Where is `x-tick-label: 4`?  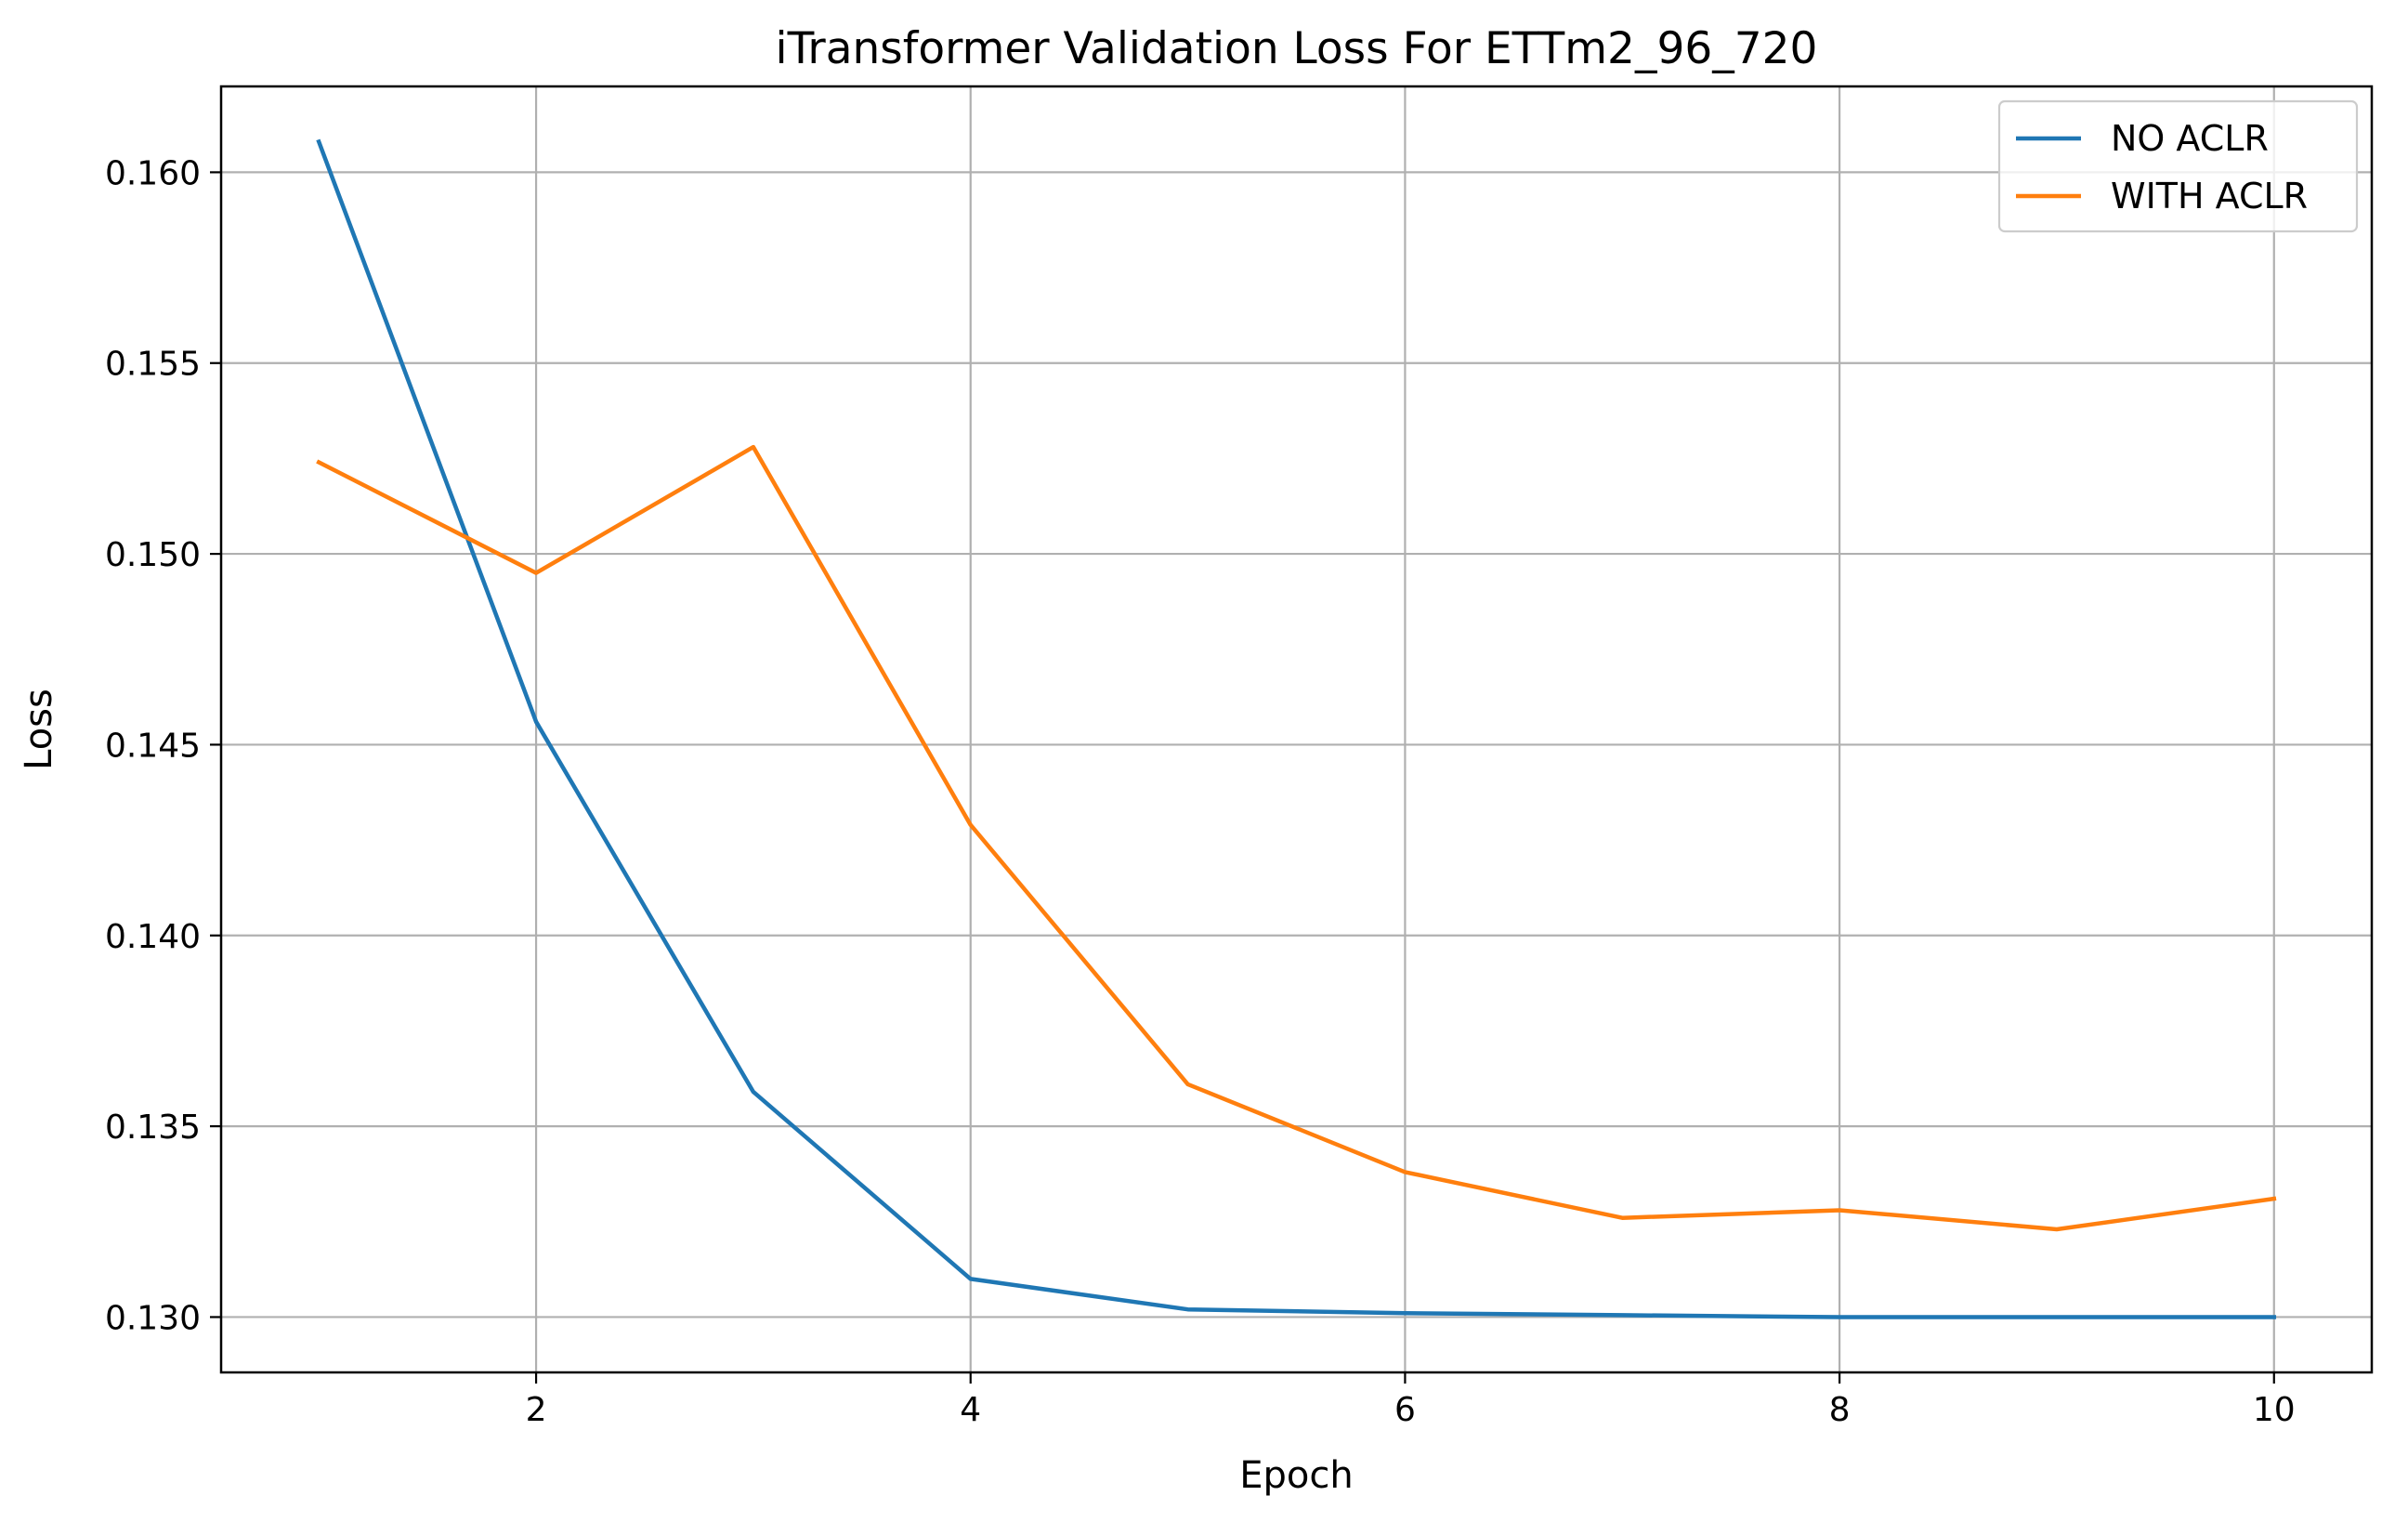
x-tick-label: 4 is located at coordinates (970, 1410).